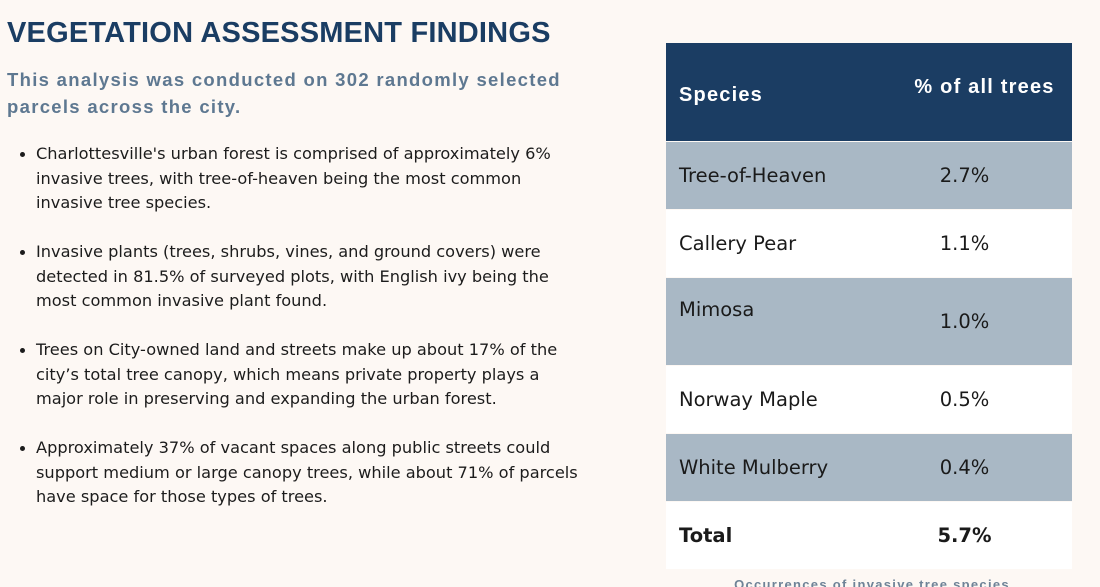 This screenshot has height=587, width=1100. Describe the element at coordinates (984, 467) in the screenshot. I see `percent-cell: 0.4%` at that location.